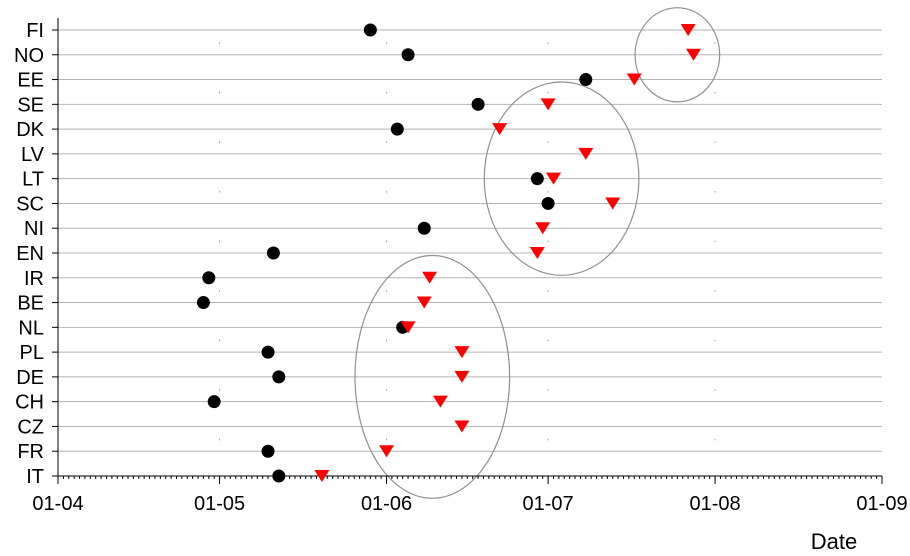 The image size is (910, 556). Describe the element at coordinates (30, 378) in the screenshot. I see `y-tick-label-de: DE` at that location.